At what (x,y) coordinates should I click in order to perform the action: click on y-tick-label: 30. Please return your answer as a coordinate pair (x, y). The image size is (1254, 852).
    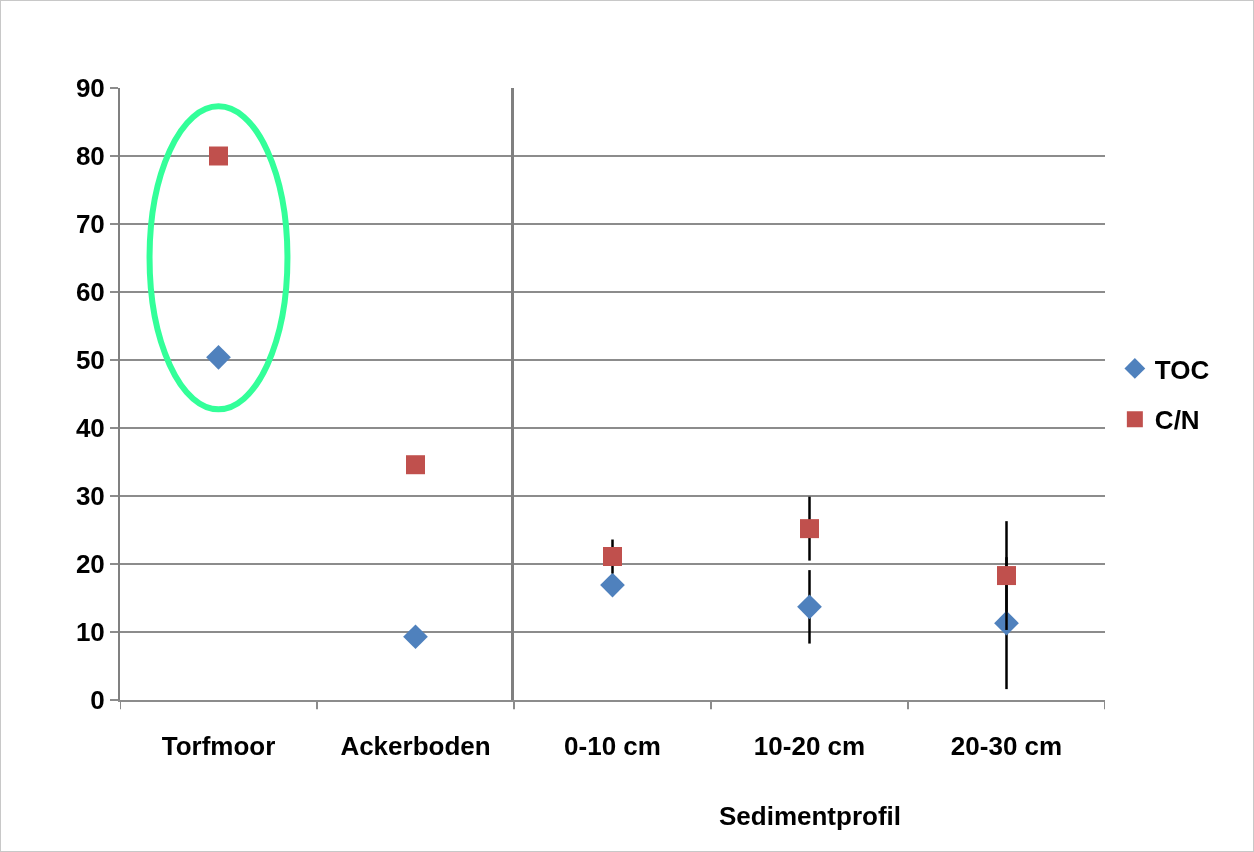
    Looking at the image, I should click on (90, 496).